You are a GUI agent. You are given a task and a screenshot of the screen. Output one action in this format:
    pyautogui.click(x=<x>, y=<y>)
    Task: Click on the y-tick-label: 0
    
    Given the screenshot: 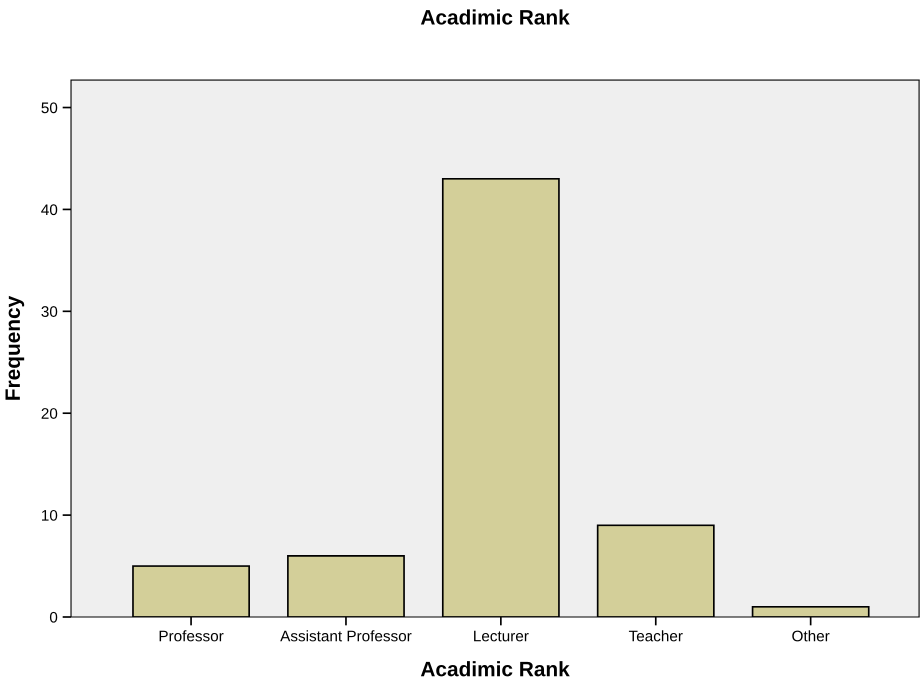 What is the action you would take?
    pyautogui.click(x=54, y=617)
    